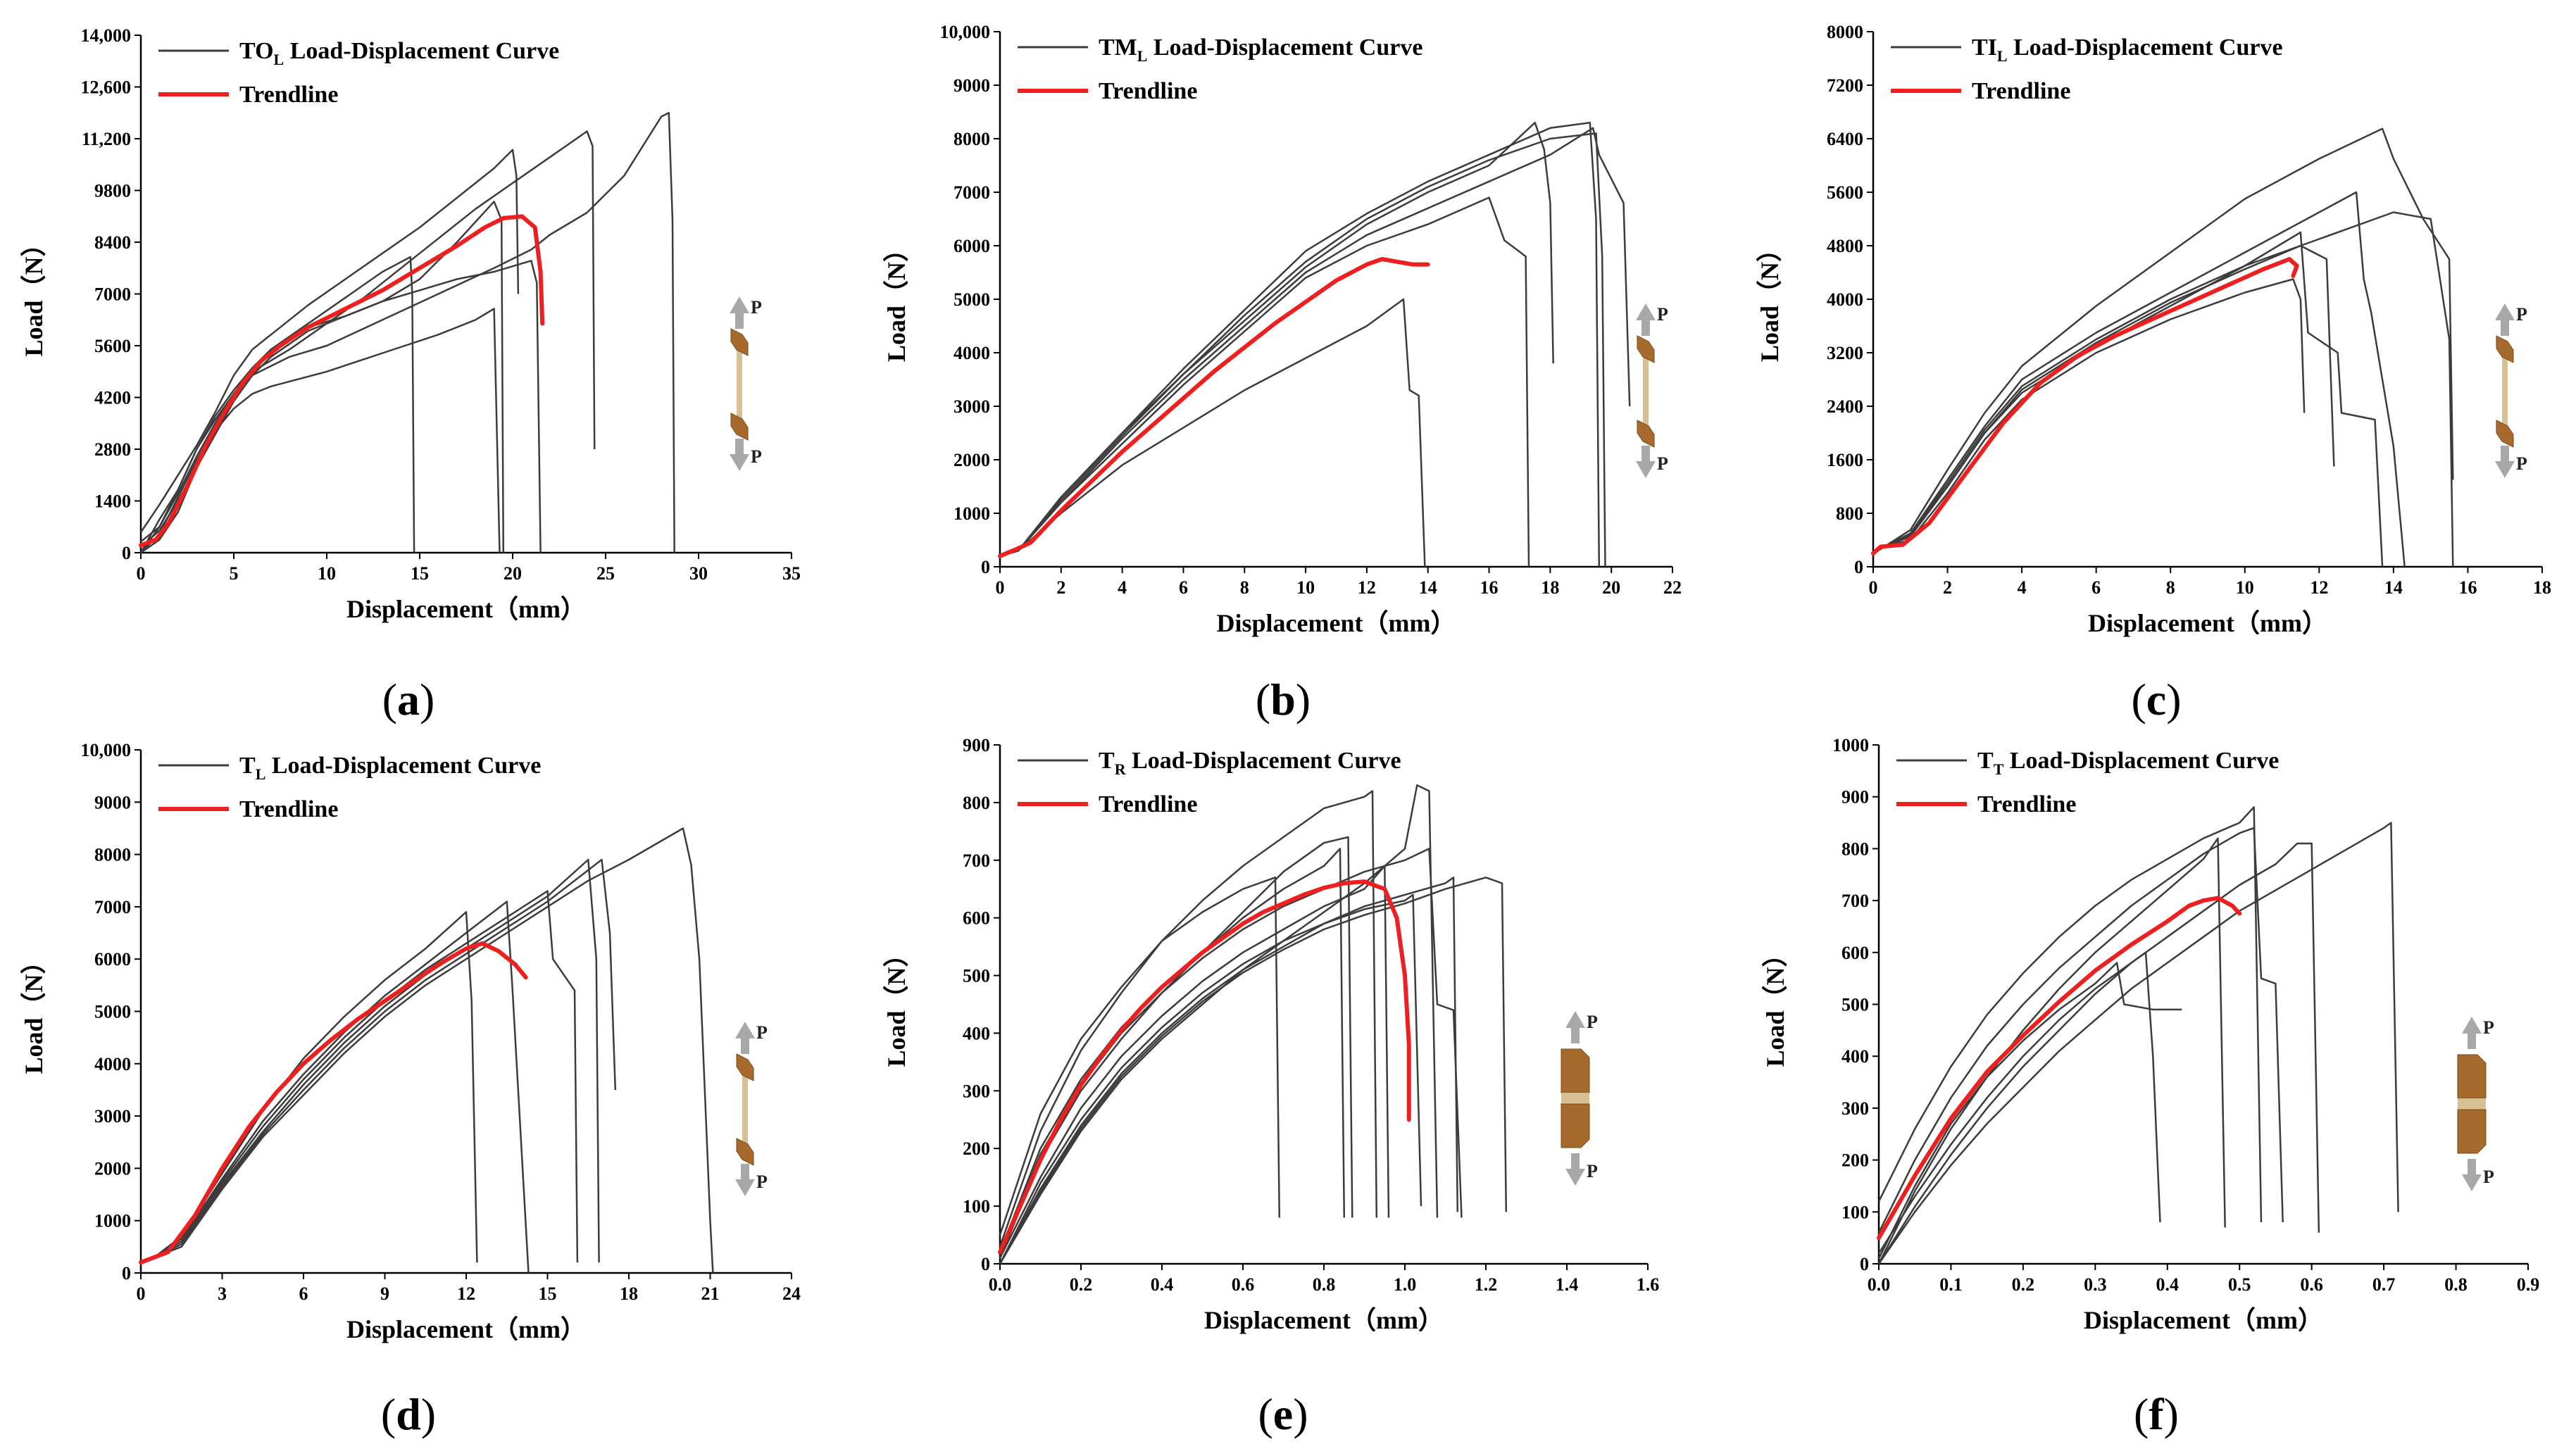 This screenshot has height=1456, width=2564. Describe the element at coordinates (2472, 1033) in the screenshot. I see `panel-f-up-arrow-icon` at that location.